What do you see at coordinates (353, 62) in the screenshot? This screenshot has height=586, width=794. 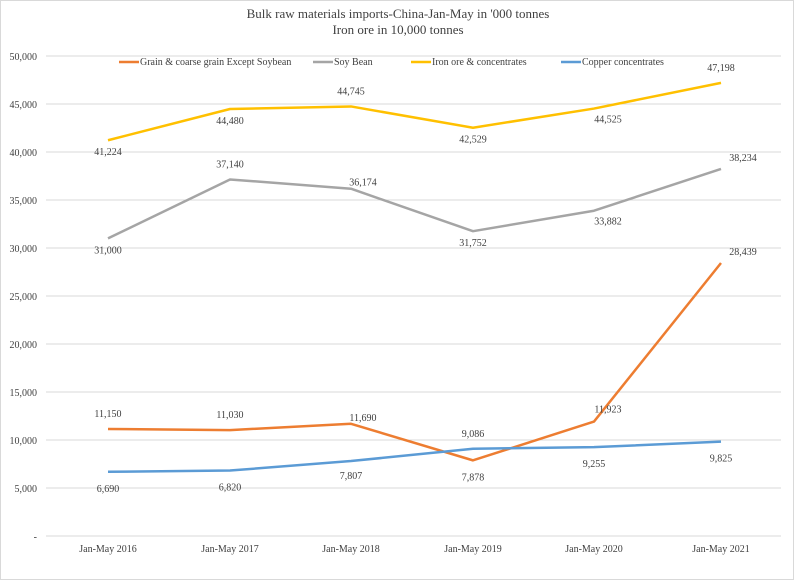 I see `legend-label: Soy Bean` at bounding box center [353, 62].